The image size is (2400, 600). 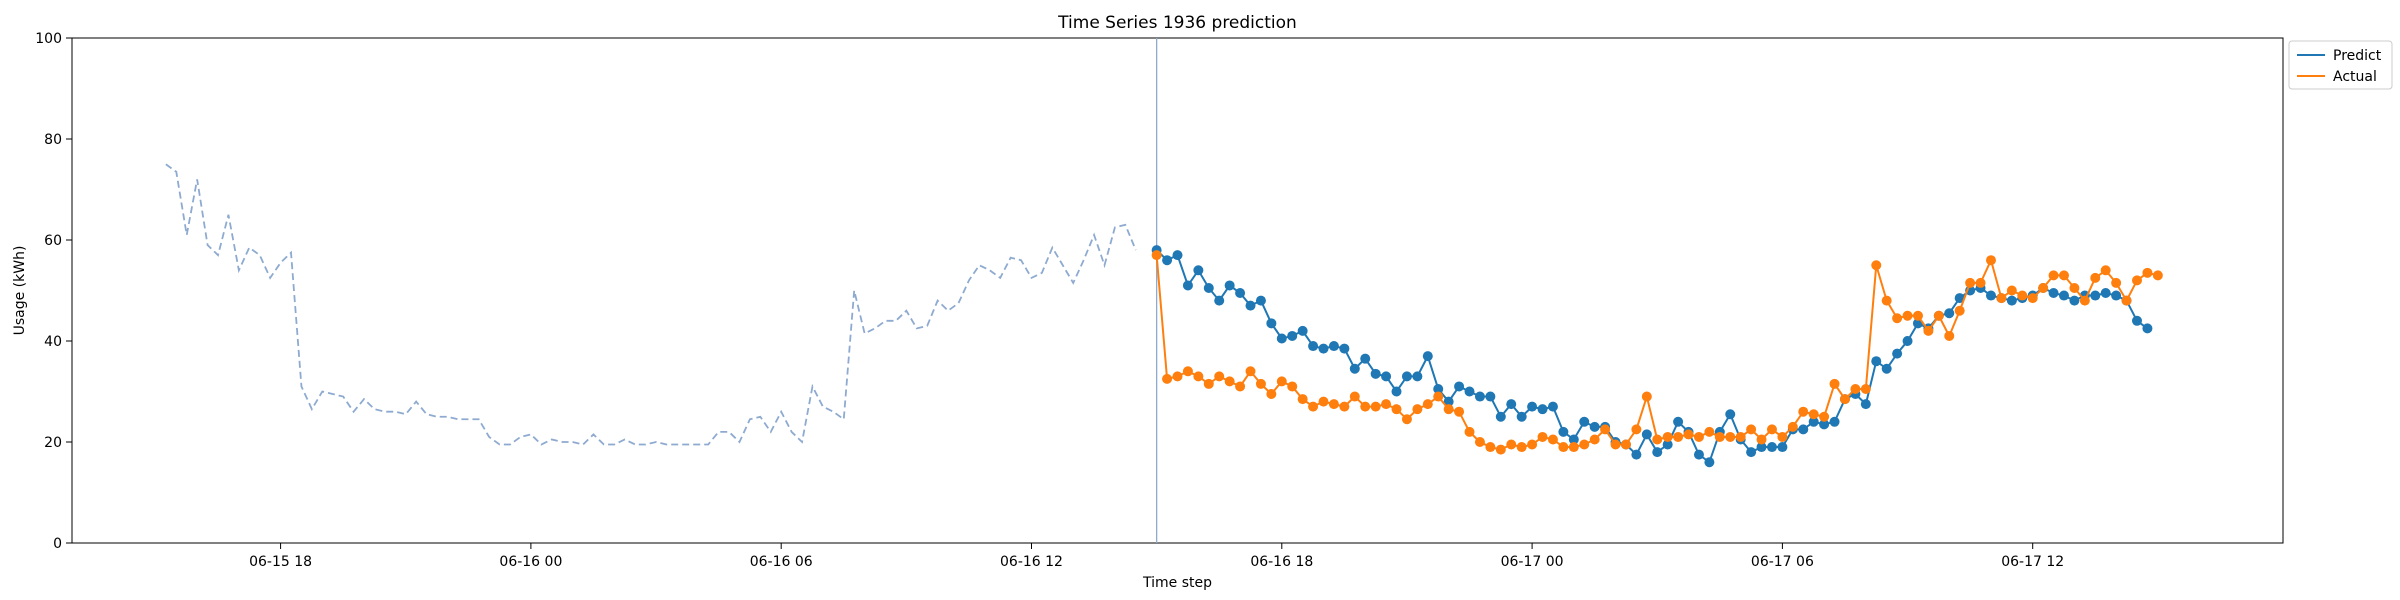 What do you see at coordinates (20, 291) in the screenshot?
I see `y-axis-label: Usage (kWh)` at bounding box center [20, 291].